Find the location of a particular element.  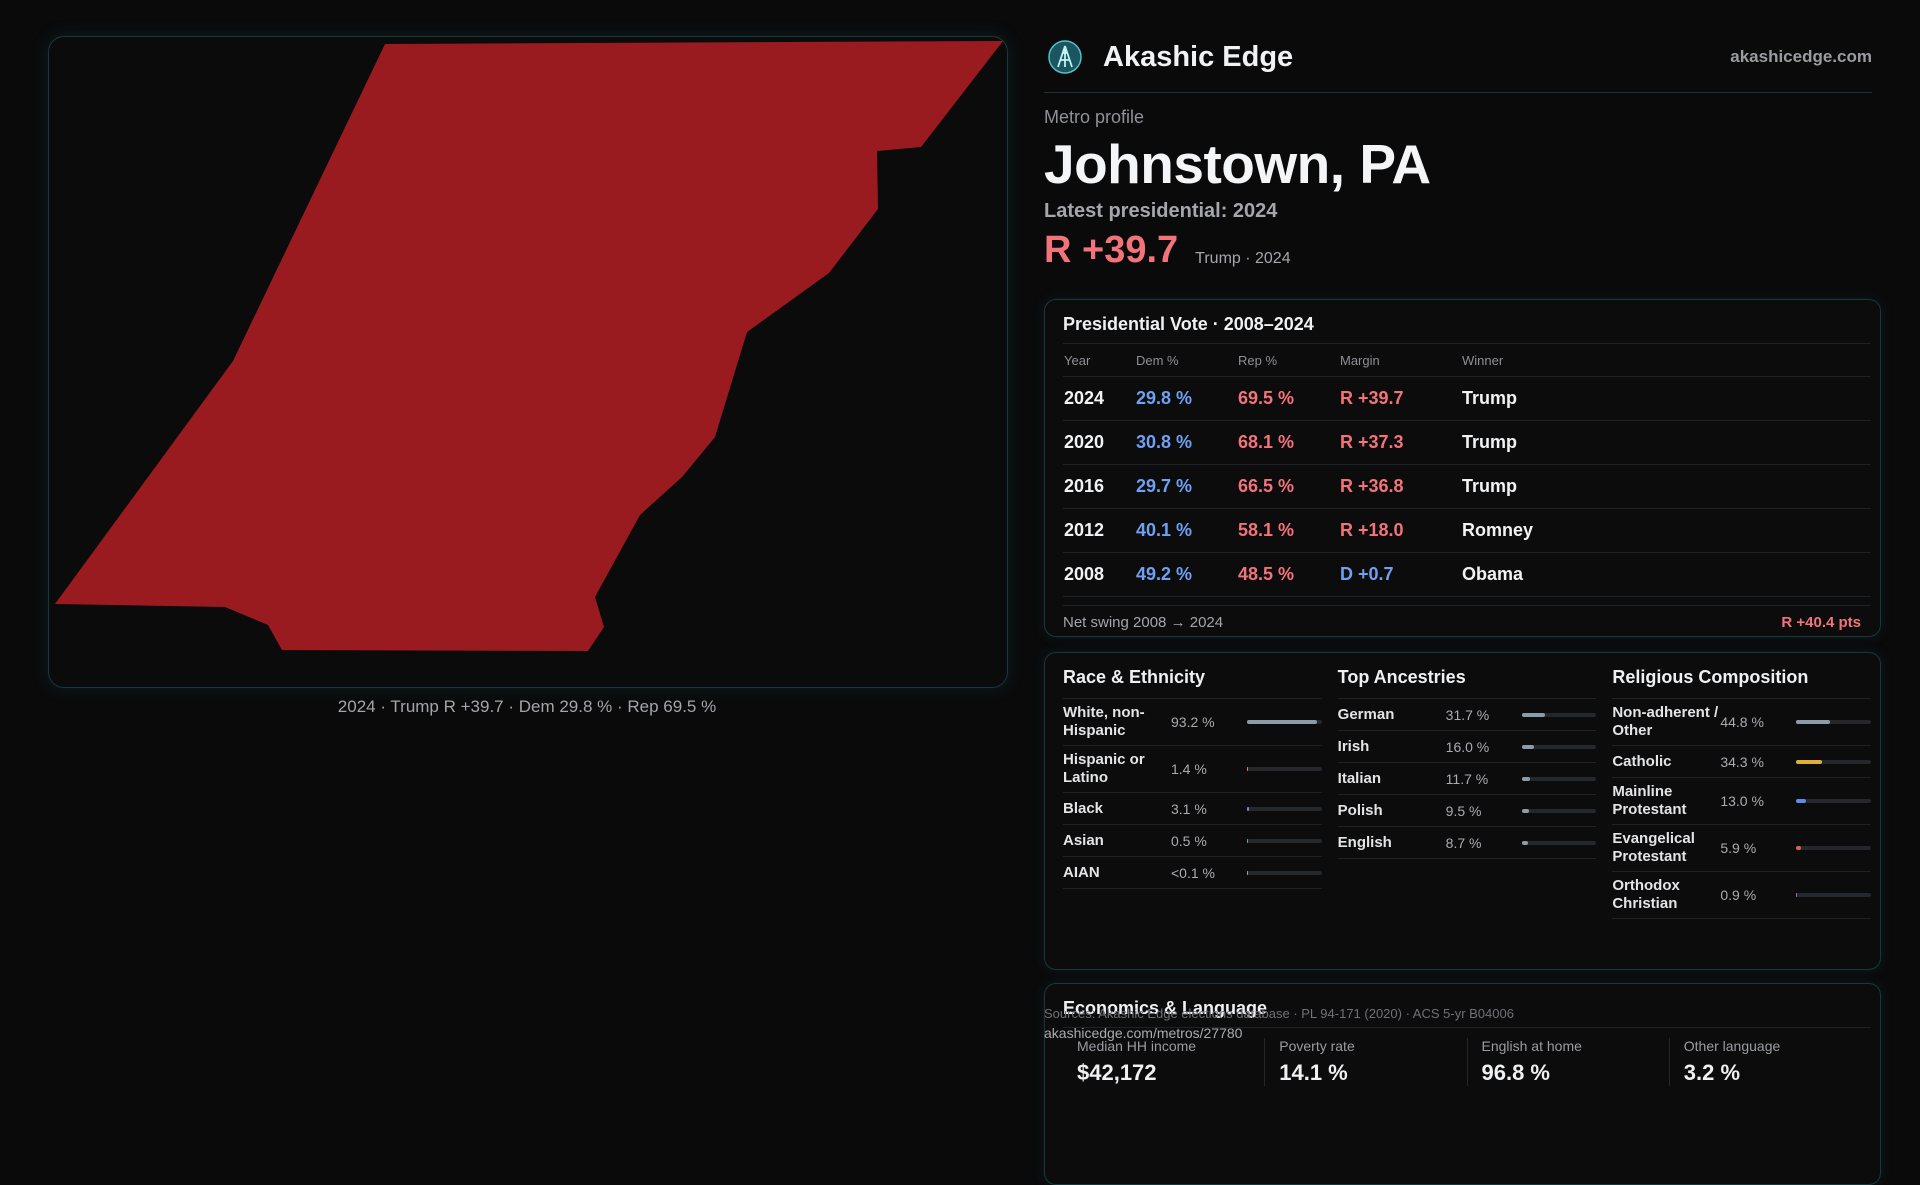

list-item: Polish 9.5 % is located at coordinates (1467, 811).